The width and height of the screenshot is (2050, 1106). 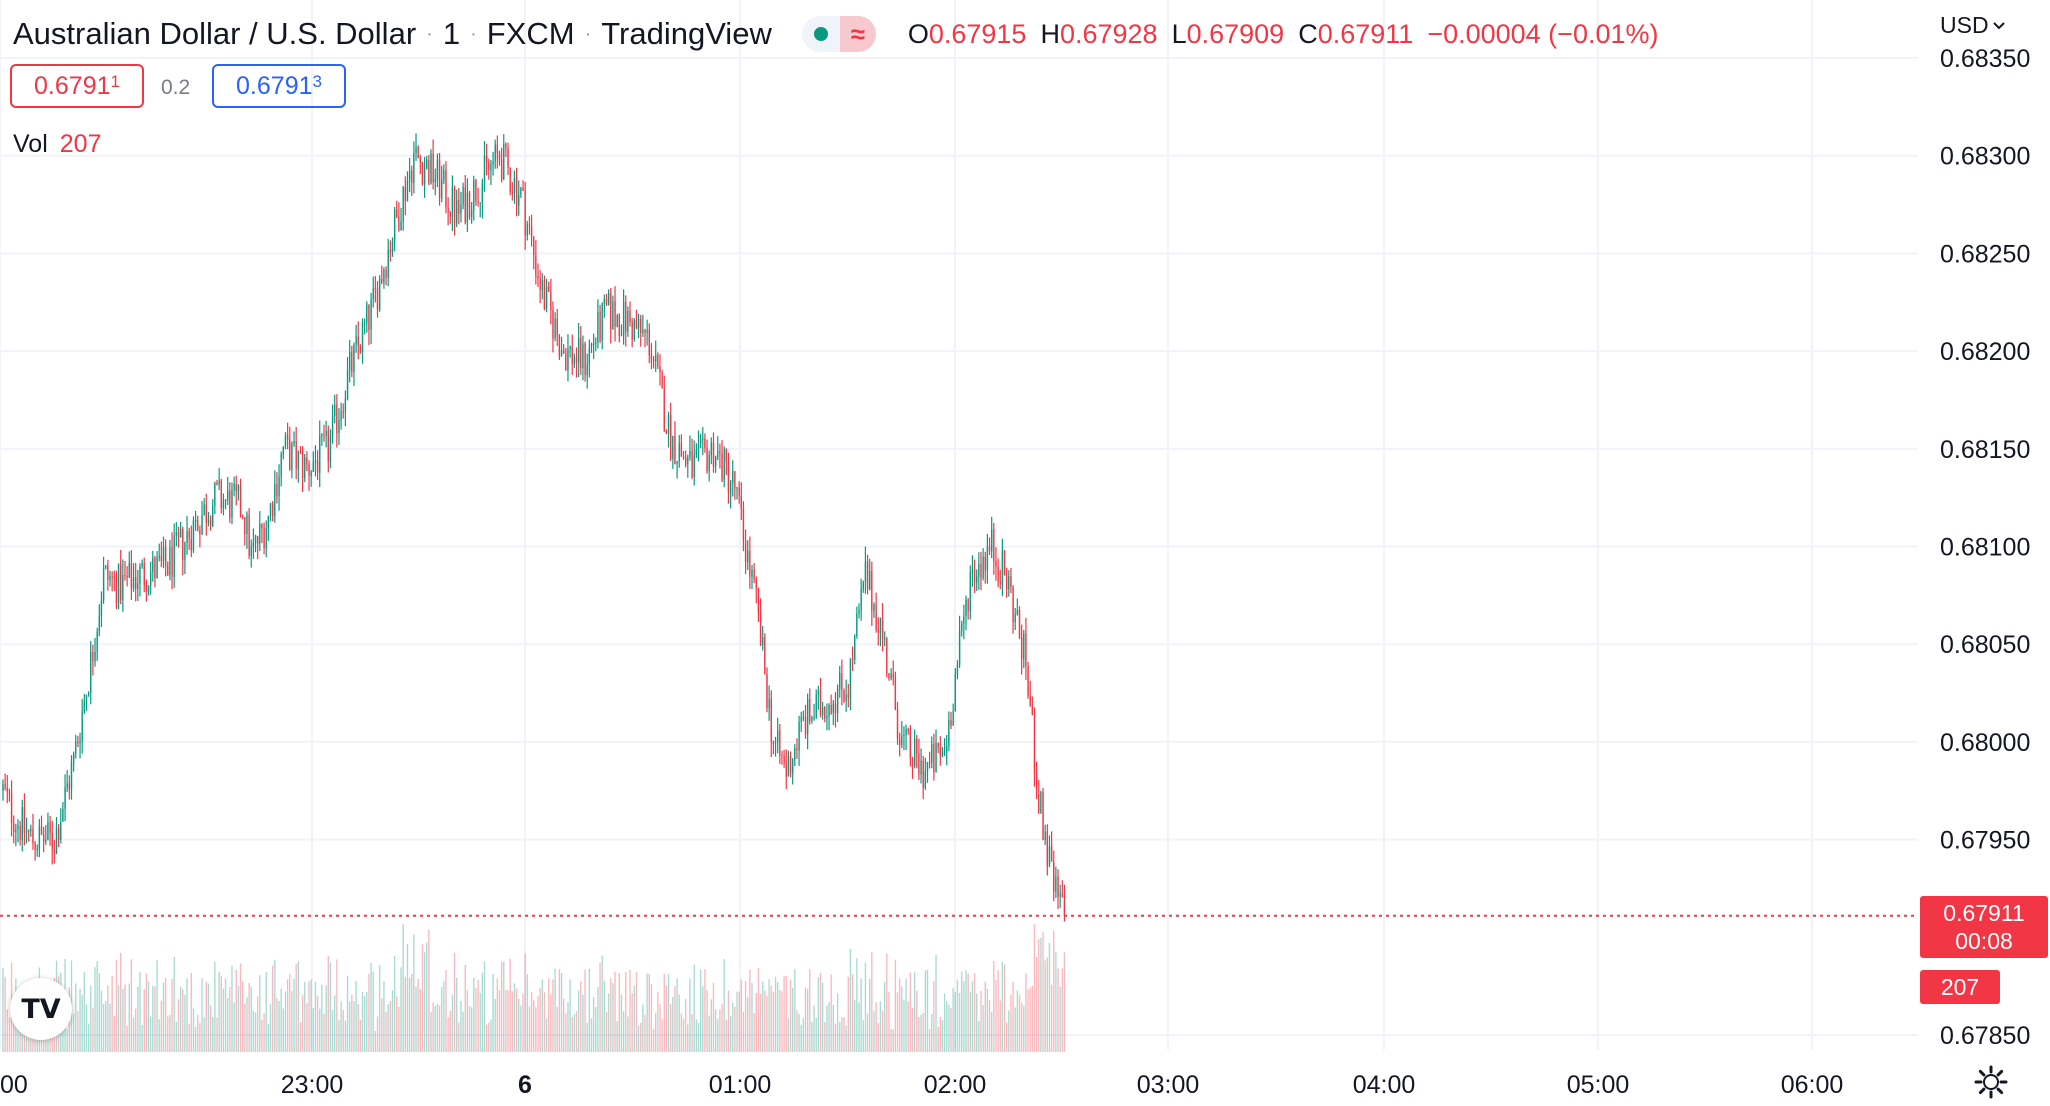 What do you see at coordinates (921, 1085) in the screenshot?
I see `time-axis: 00 23:00 6 01:00 02:00 03:00 04:00 05:00 06:00` at bounding box center [921, 1085].